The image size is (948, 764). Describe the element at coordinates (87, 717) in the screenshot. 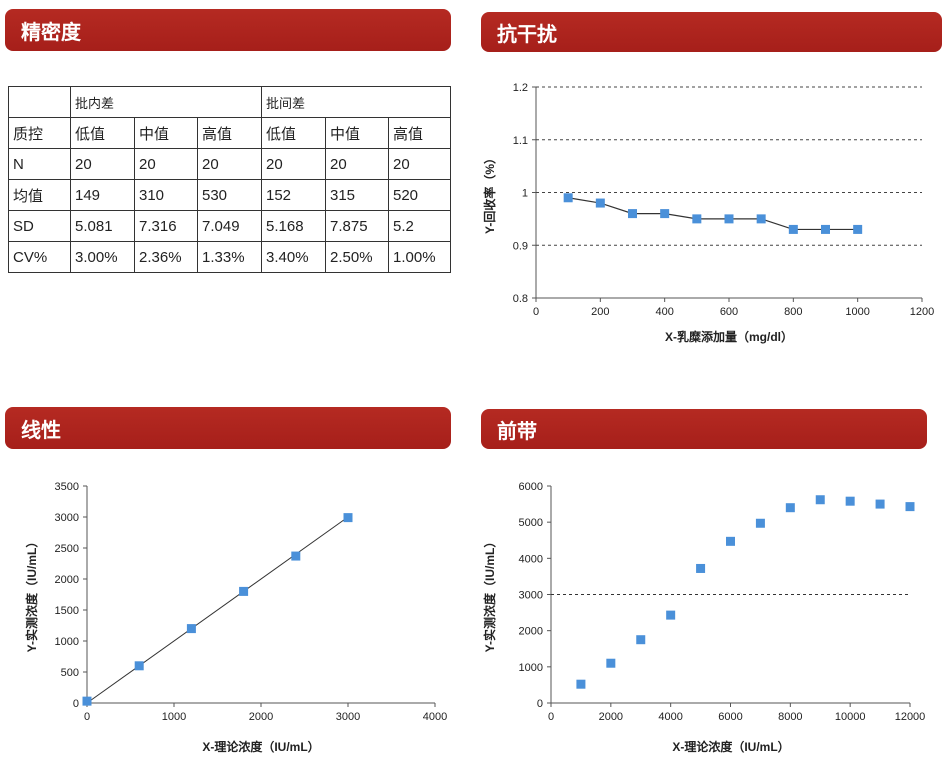

I see `linearity-x-tick-label: 0` at that location.